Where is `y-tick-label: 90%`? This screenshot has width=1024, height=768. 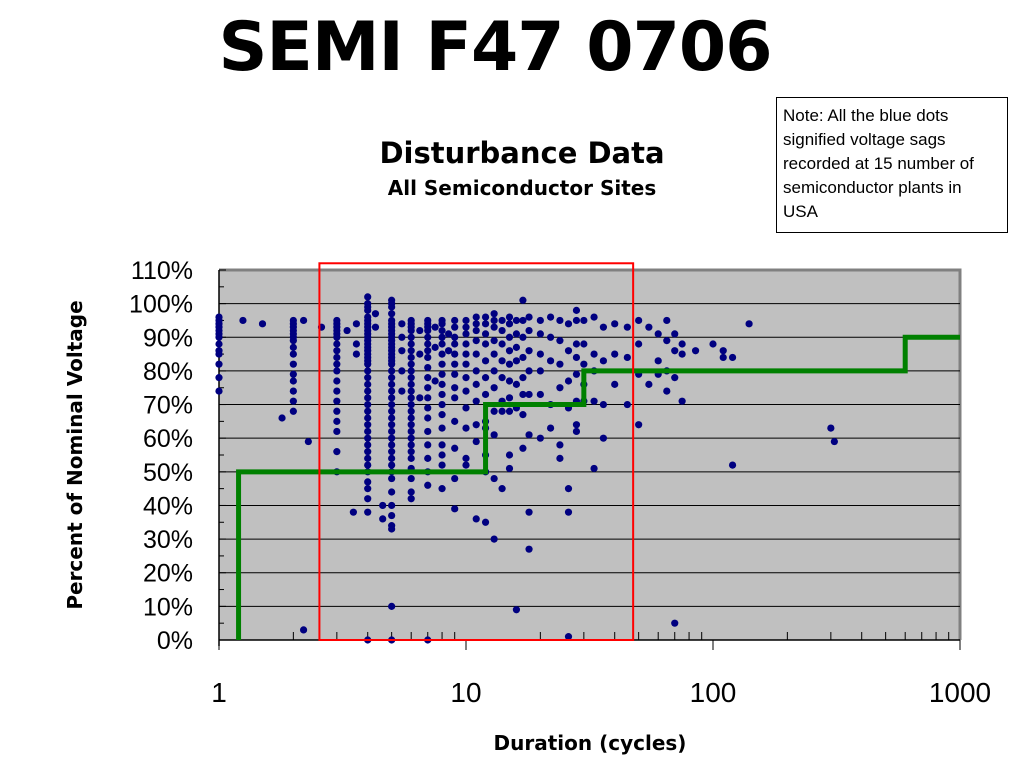
y-tick-label: 90% is located at coordinates (168, 338).